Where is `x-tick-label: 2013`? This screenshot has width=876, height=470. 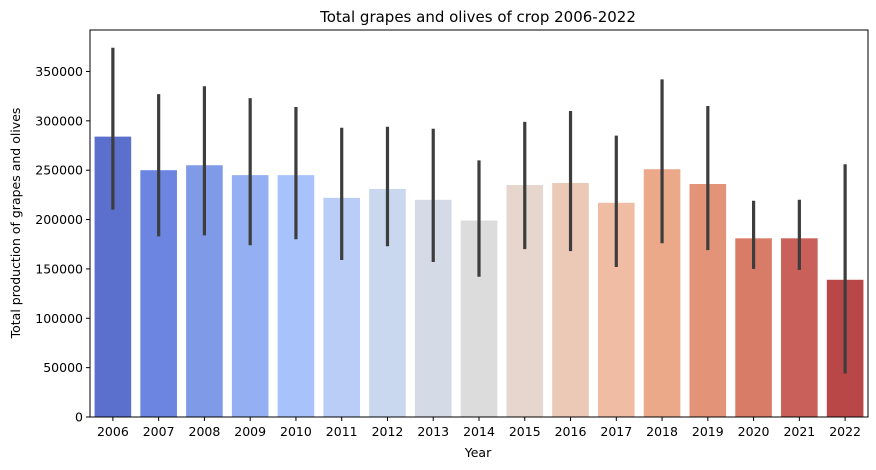 x-tick-label: 2013 is located at coordinates (433, 431).